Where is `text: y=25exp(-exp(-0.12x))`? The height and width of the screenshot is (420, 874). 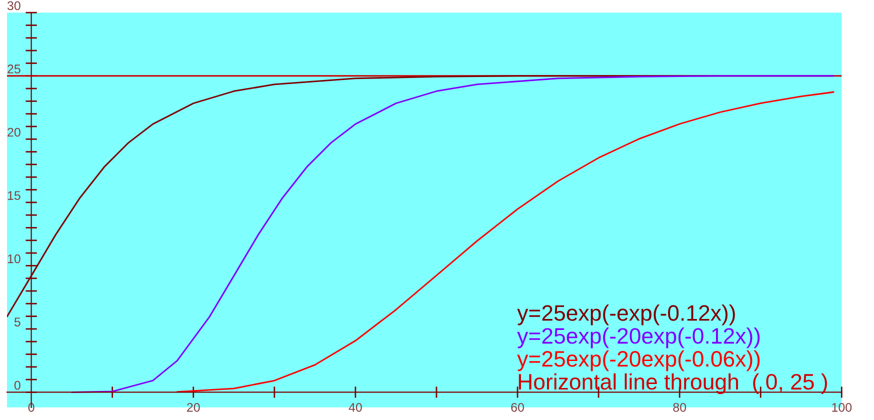
text: y=25exp(-exp(-0.12x)) is located at coordinates (626, 315).